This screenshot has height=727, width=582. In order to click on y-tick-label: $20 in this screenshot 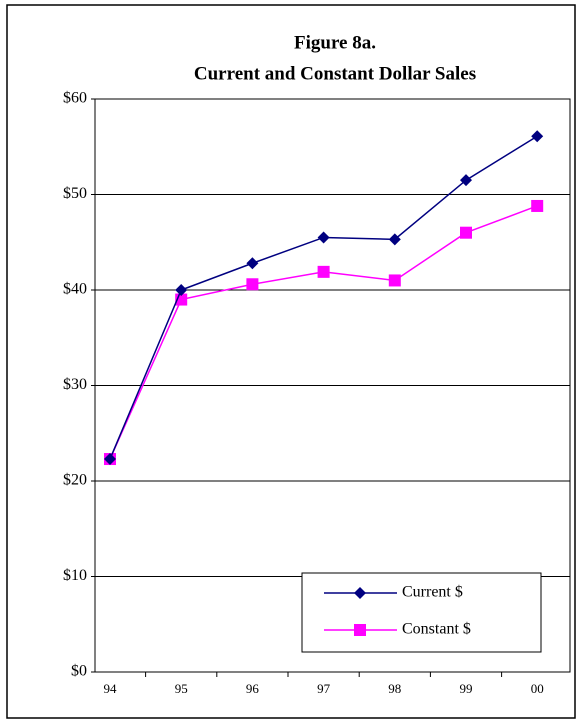, I will do `click(75, 480)`.